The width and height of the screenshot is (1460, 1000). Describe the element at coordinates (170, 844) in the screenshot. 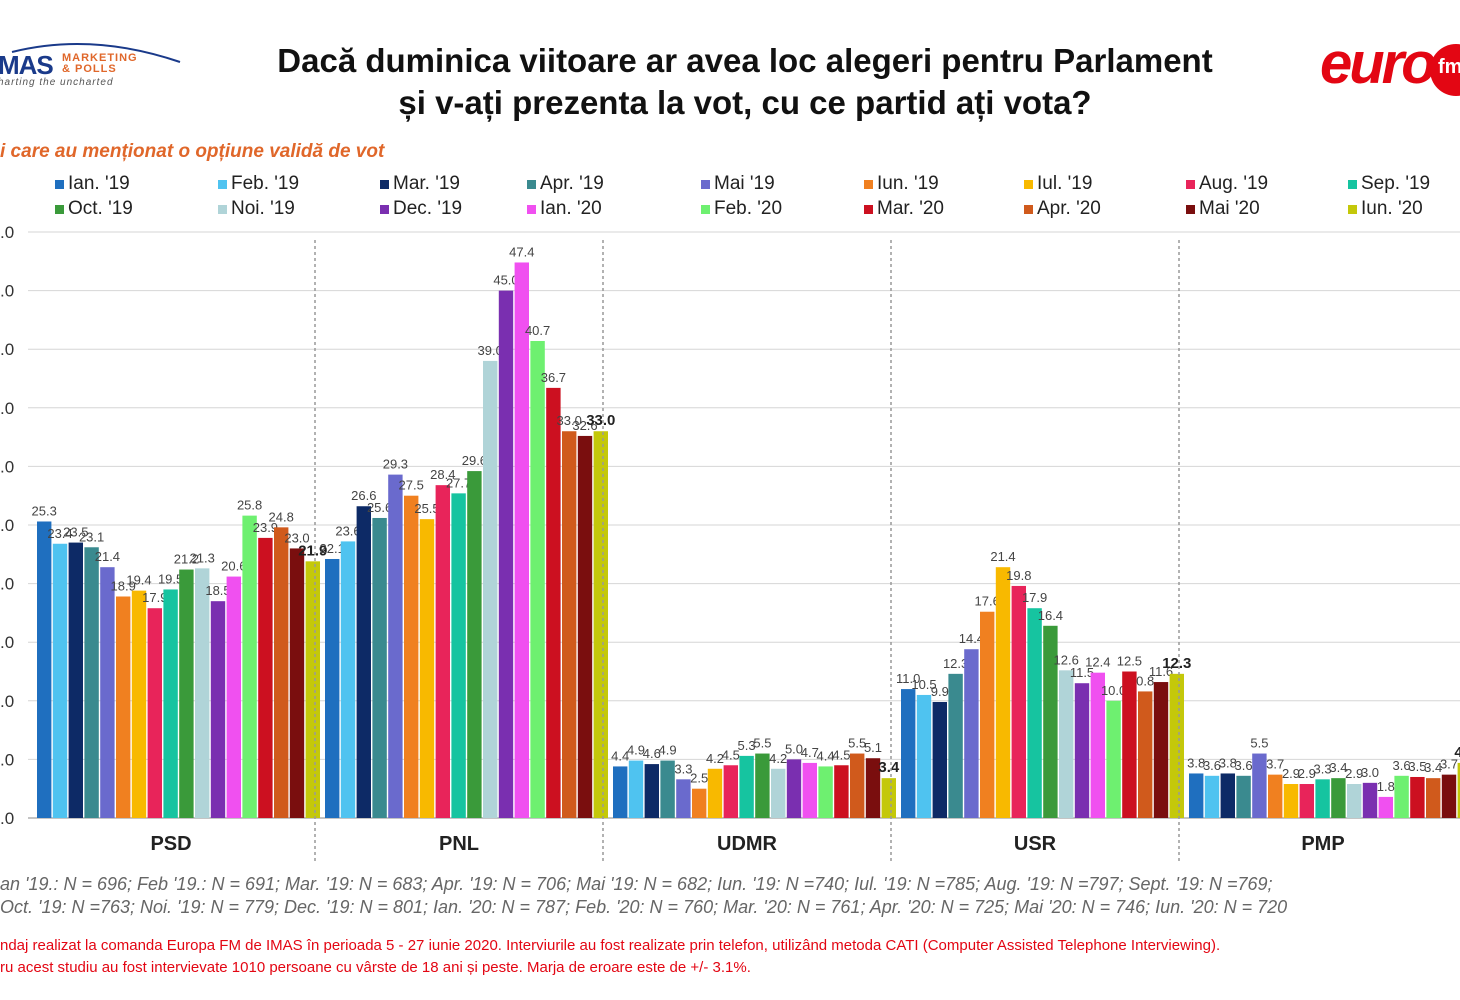

I see `x-tick-label: PSD` at that location.